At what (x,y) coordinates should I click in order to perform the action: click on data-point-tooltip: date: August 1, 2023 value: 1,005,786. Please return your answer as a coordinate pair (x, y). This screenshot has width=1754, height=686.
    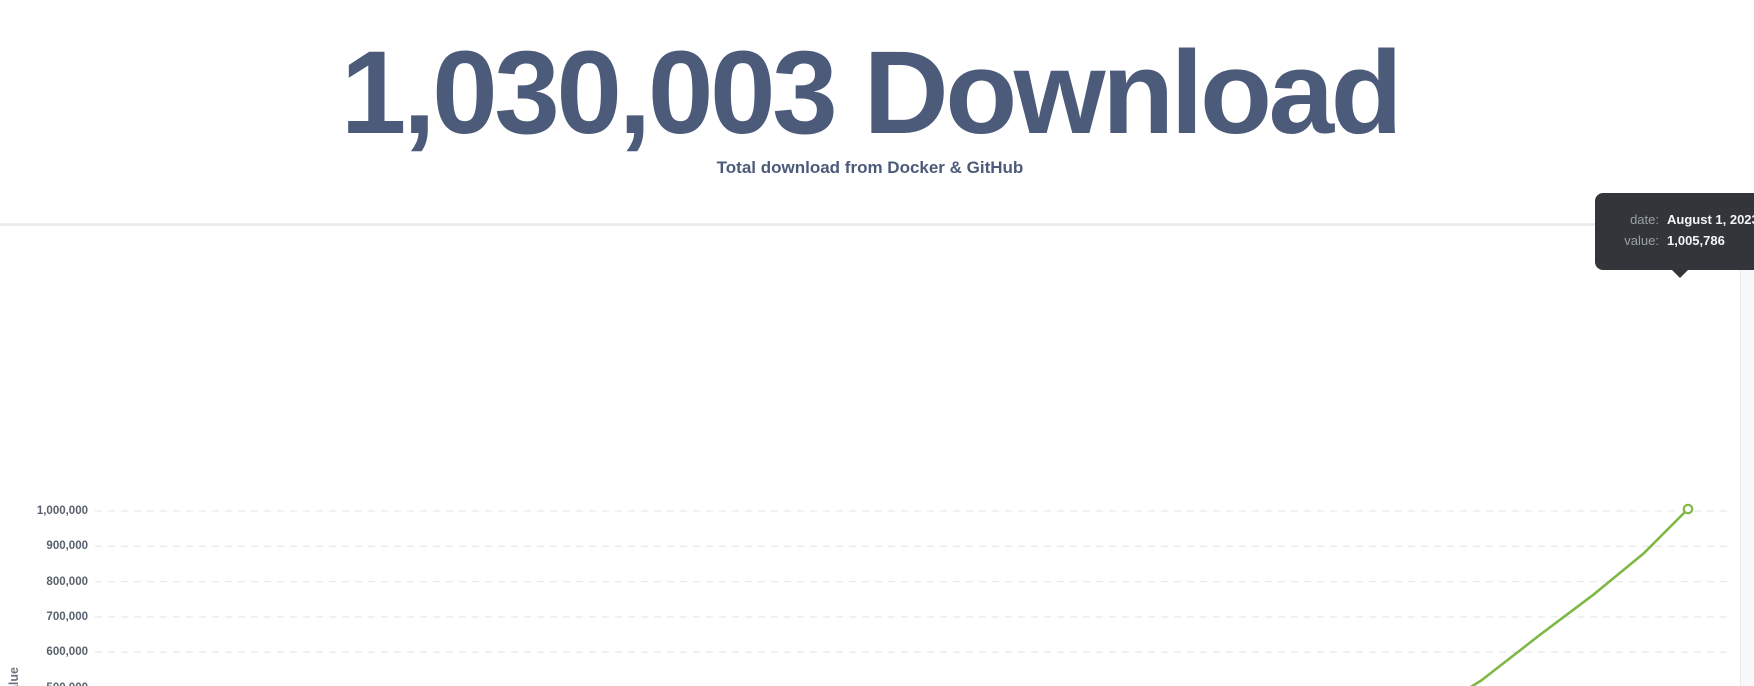
    Looking at the image, I should click on (1674, 235).